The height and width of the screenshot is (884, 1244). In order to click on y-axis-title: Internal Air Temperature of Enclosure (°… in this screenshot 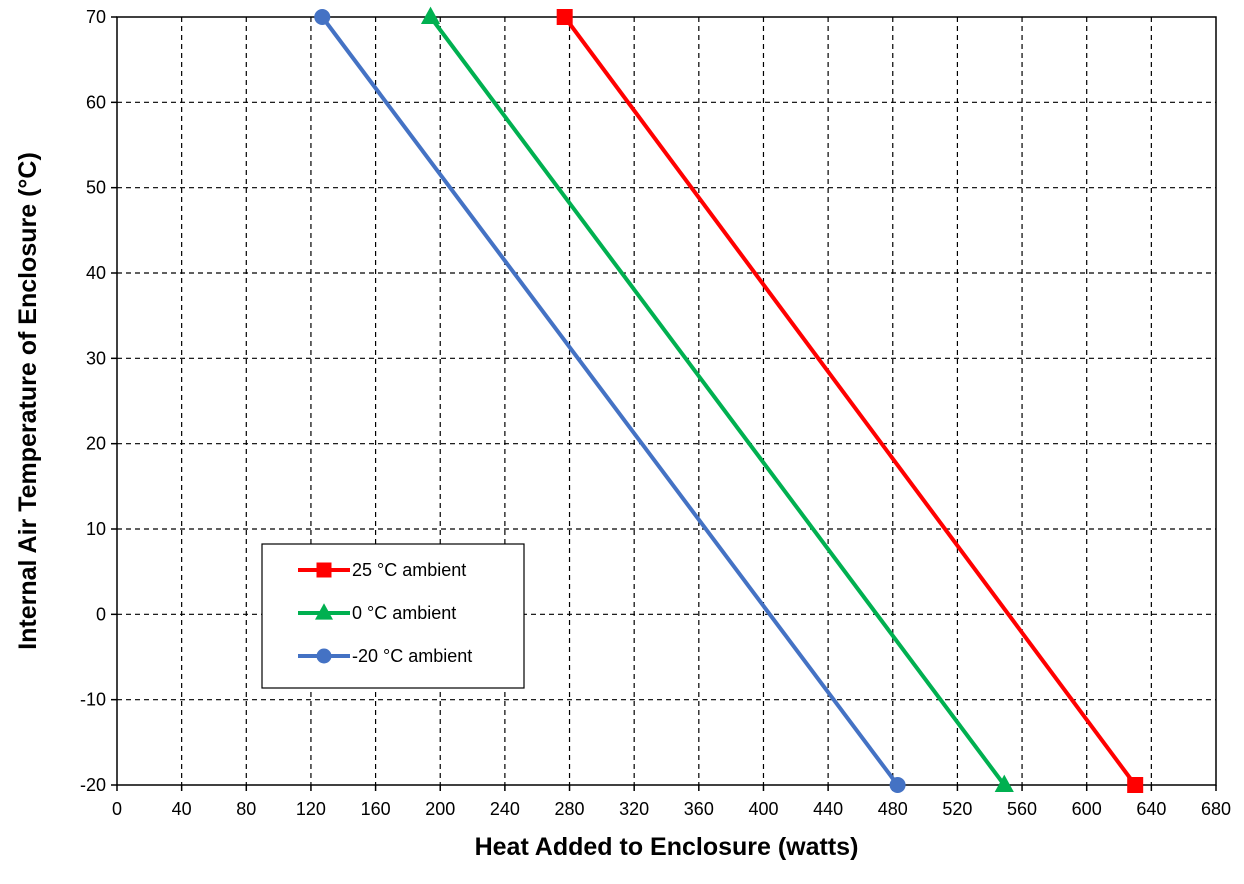, I will do `click(28, 401)`.